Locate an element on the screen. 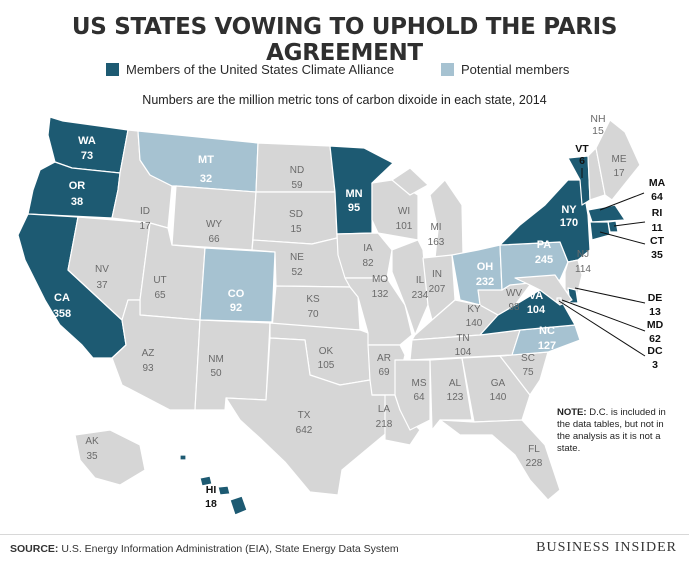 The height and width of the screenshot is (564, 689). state-abbr-nh: NH is located at coordinates (597, 119).